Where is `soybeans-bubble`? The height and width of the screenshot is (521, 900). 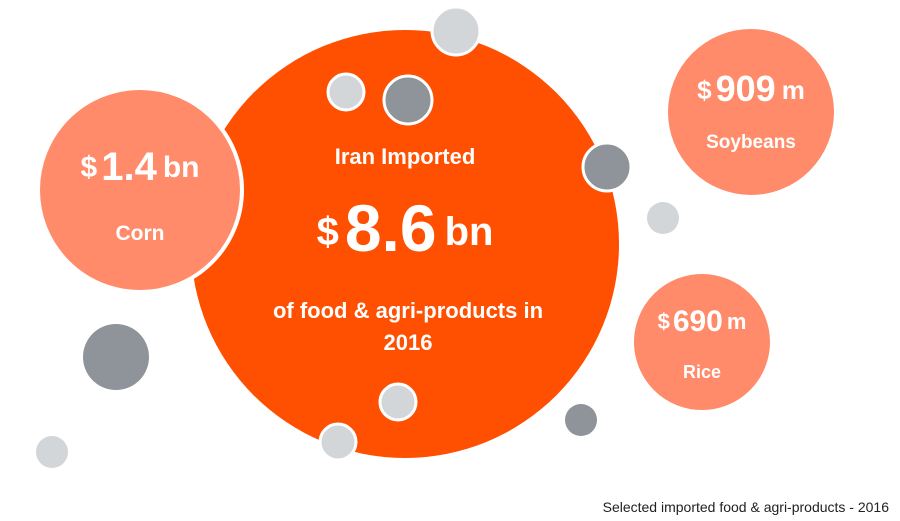
soybeans-bubble is located at coordinates (751, 112).